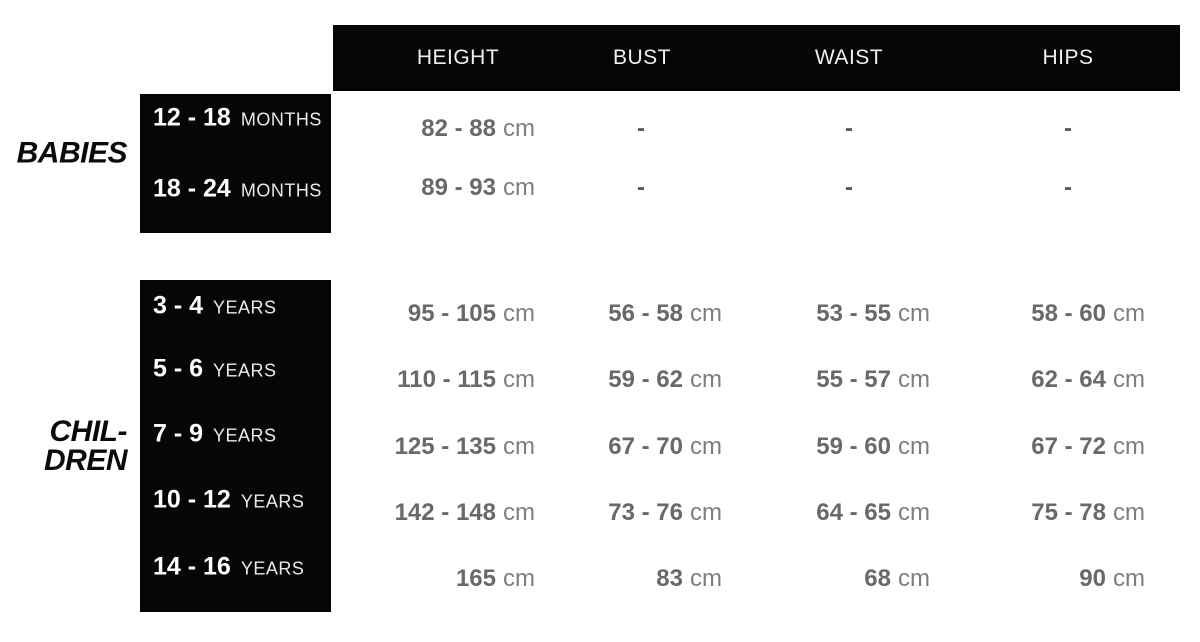 The image size is (1200, 642). What do you see at coordinates (853, 512) in the screenshot?
I see `measurement-value: 64 - 65` at bounding box center [853, 512].